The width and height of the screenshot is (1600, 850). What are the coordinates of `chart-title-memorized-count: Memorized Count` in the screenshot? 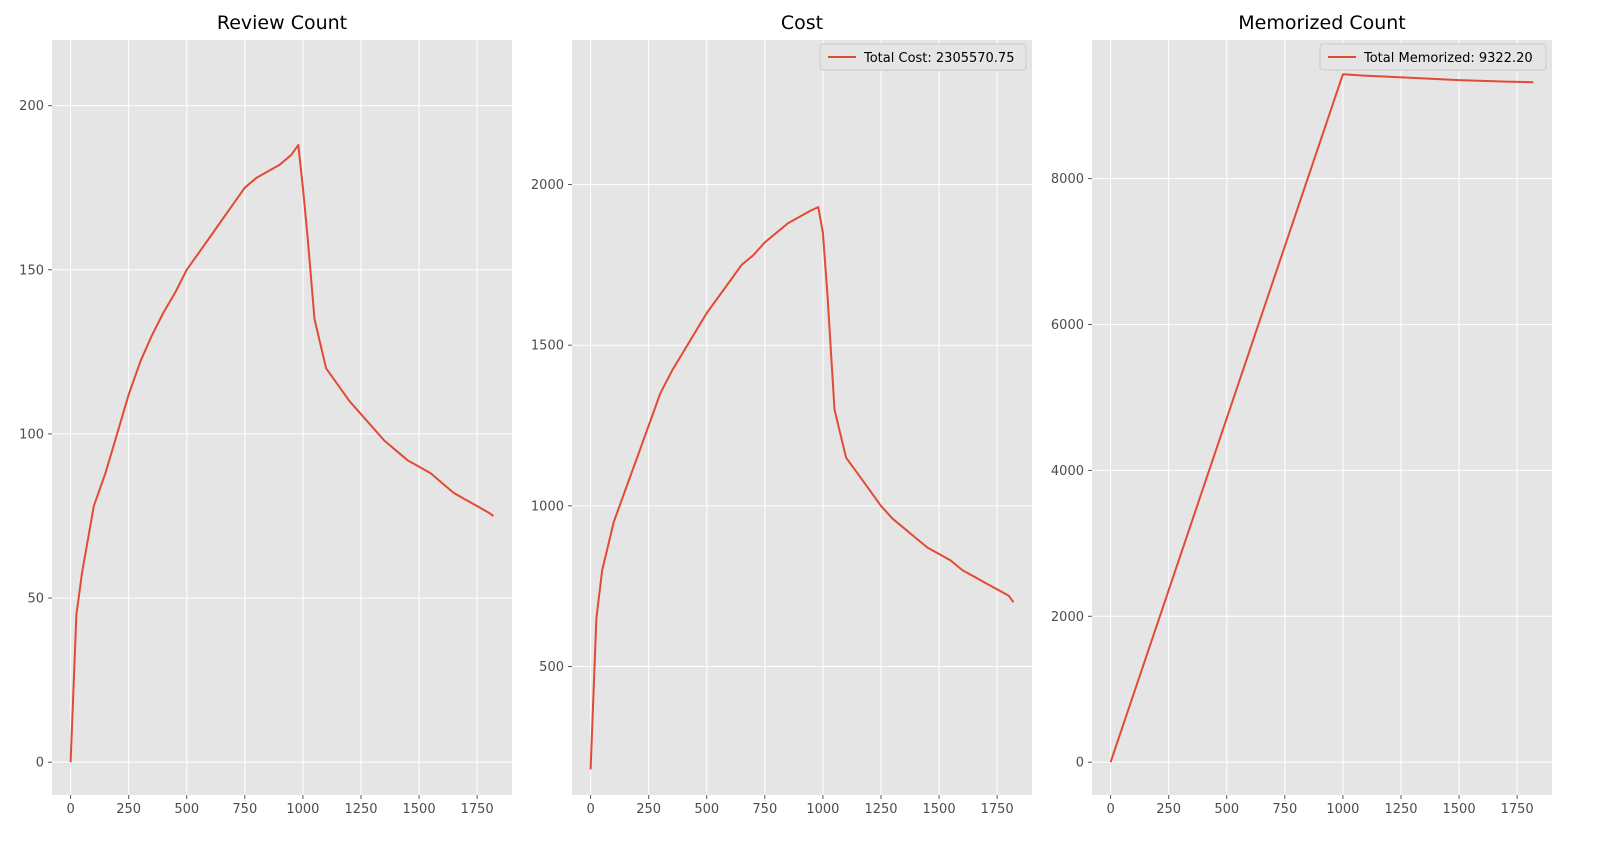 It's located at (1322, 23).